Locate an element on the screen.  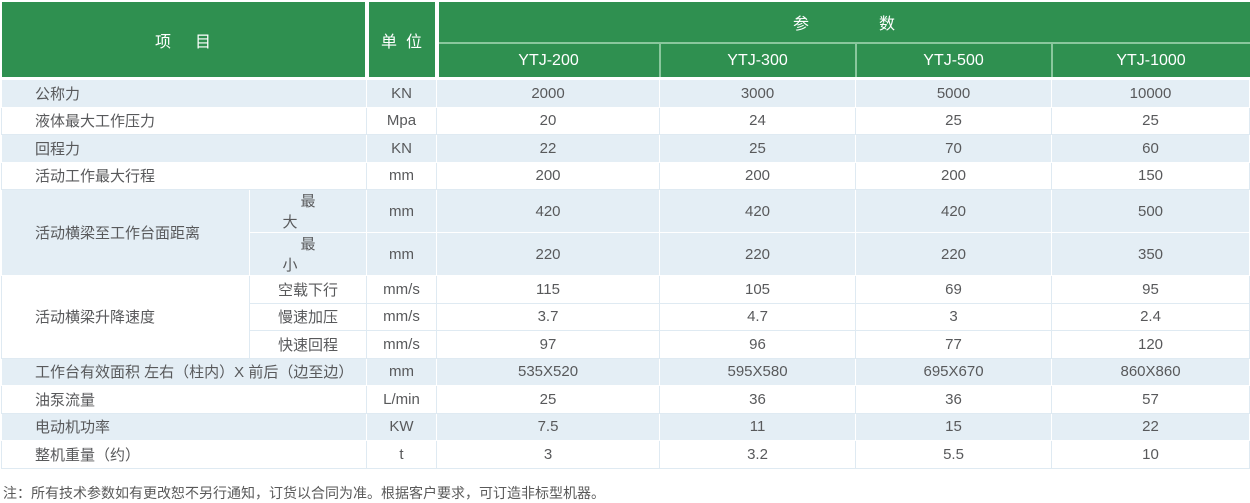
value-cell-YTJ-300: 220 is located at coordinates (758, 254).